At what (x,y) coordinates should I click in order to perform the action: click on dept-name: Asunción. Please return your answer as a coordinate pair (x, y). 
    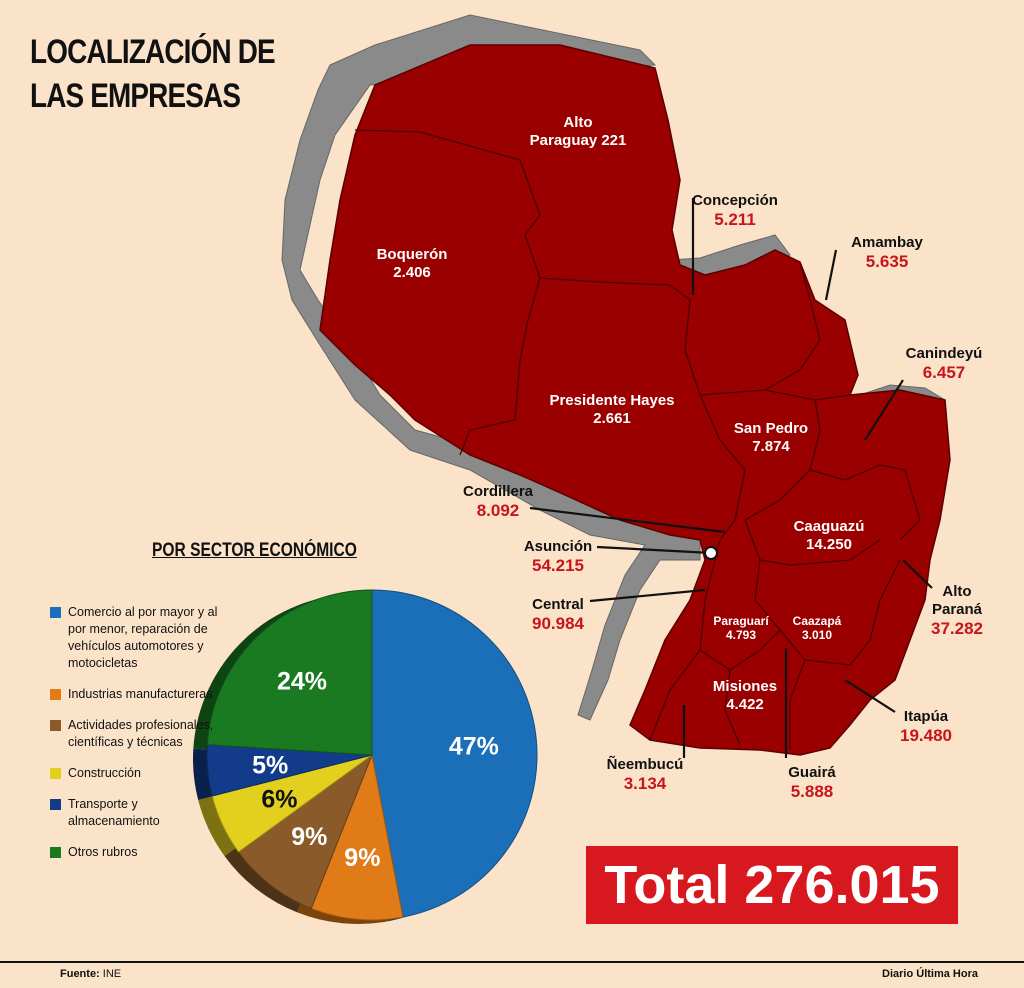
    Looking at the image, I should click on (558, 546).